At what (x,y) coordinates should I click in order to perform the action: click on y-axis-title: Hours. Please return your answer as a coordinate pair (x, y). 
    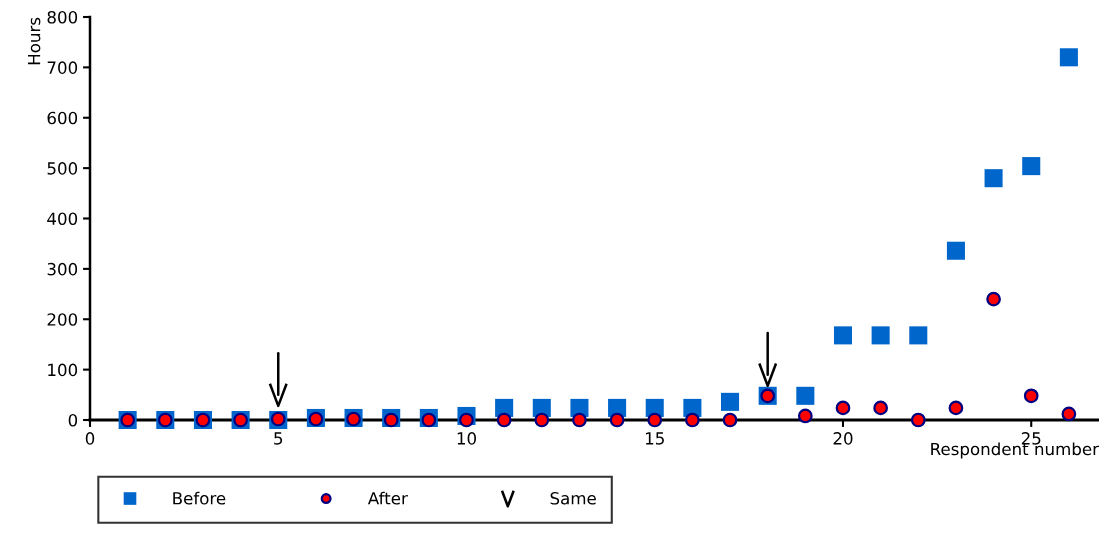
    Looking at the image, I should click on (34, 41).